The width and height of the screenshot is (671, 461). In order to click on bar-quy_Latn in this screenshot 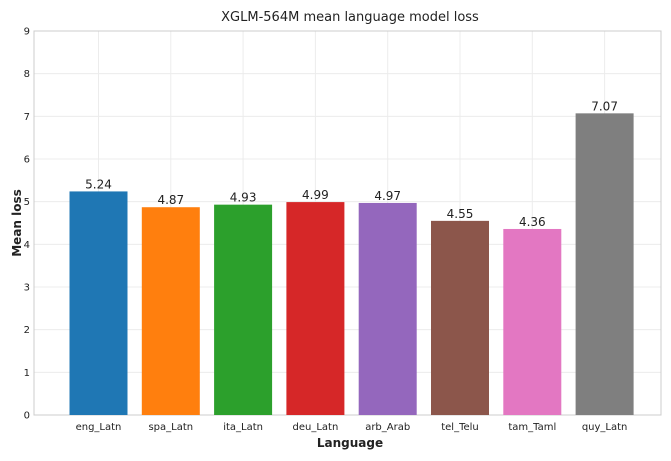, I will do `click(604, 264)`.